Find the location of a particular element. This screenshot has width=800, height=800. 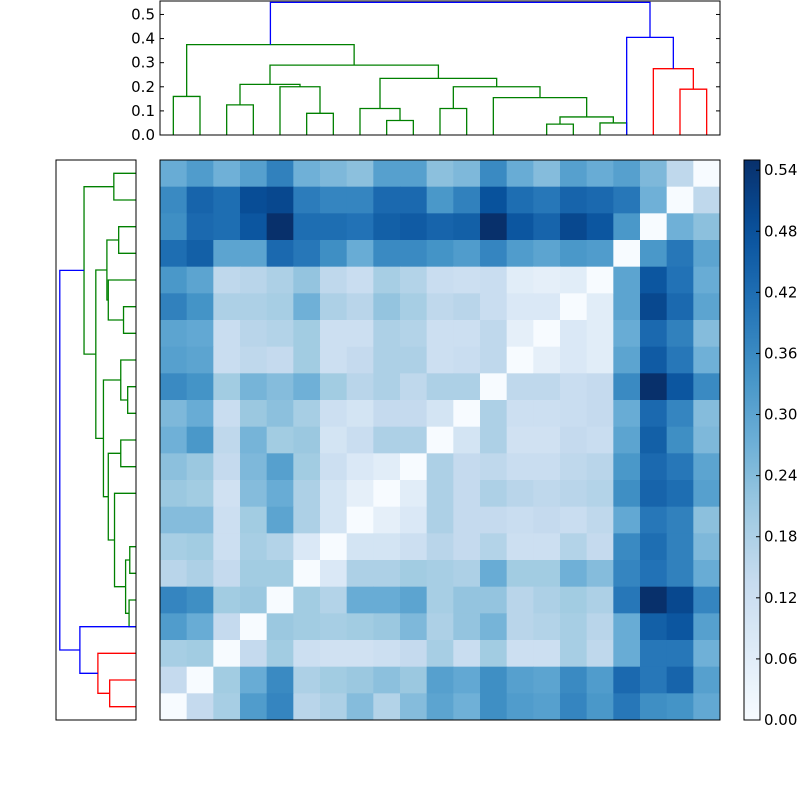

left-dendrogram-frame is located at coordinates (96, 440).